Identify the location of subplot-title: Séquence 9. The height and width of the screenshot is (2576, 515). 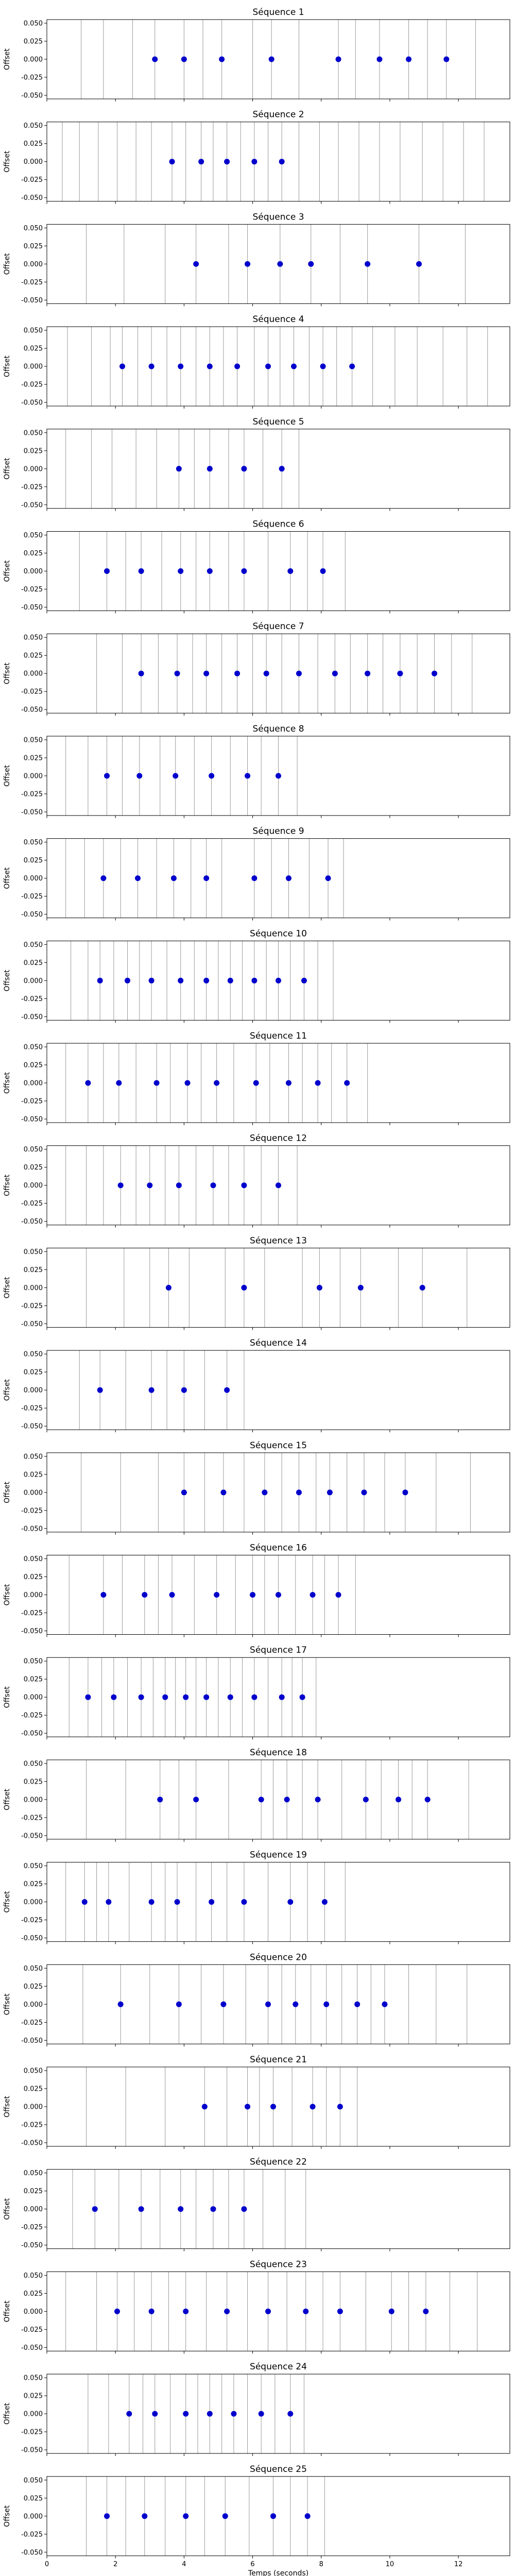
(278, 831).